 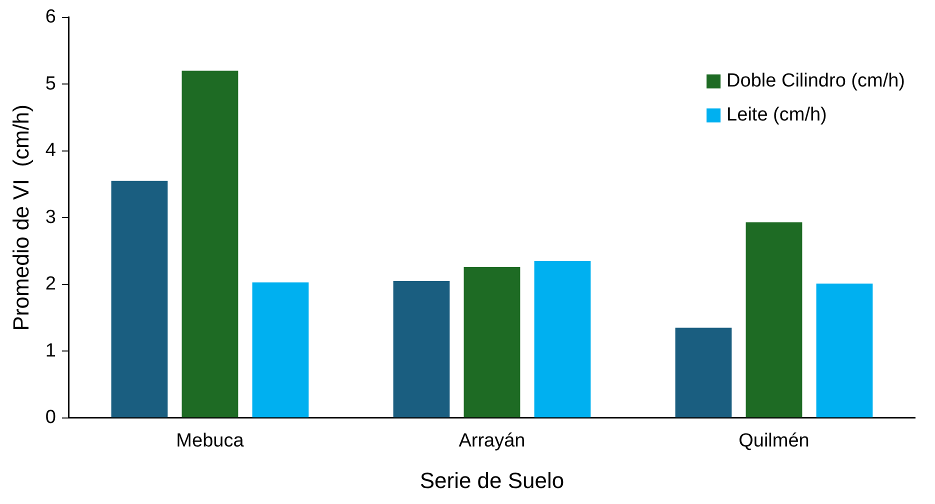 I want to click on y-tick-label: 2, so click(x=50, y=284).